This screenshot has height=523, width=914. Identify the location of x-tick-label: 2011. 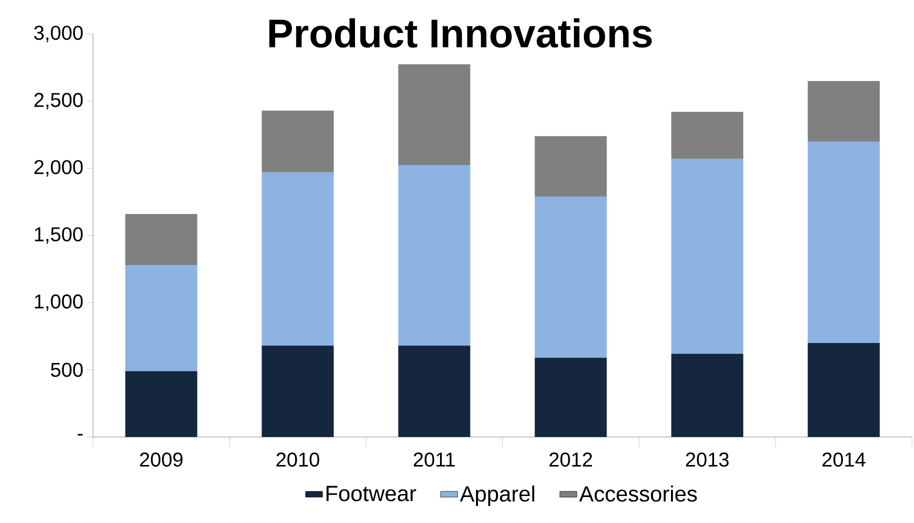
(434, 459).